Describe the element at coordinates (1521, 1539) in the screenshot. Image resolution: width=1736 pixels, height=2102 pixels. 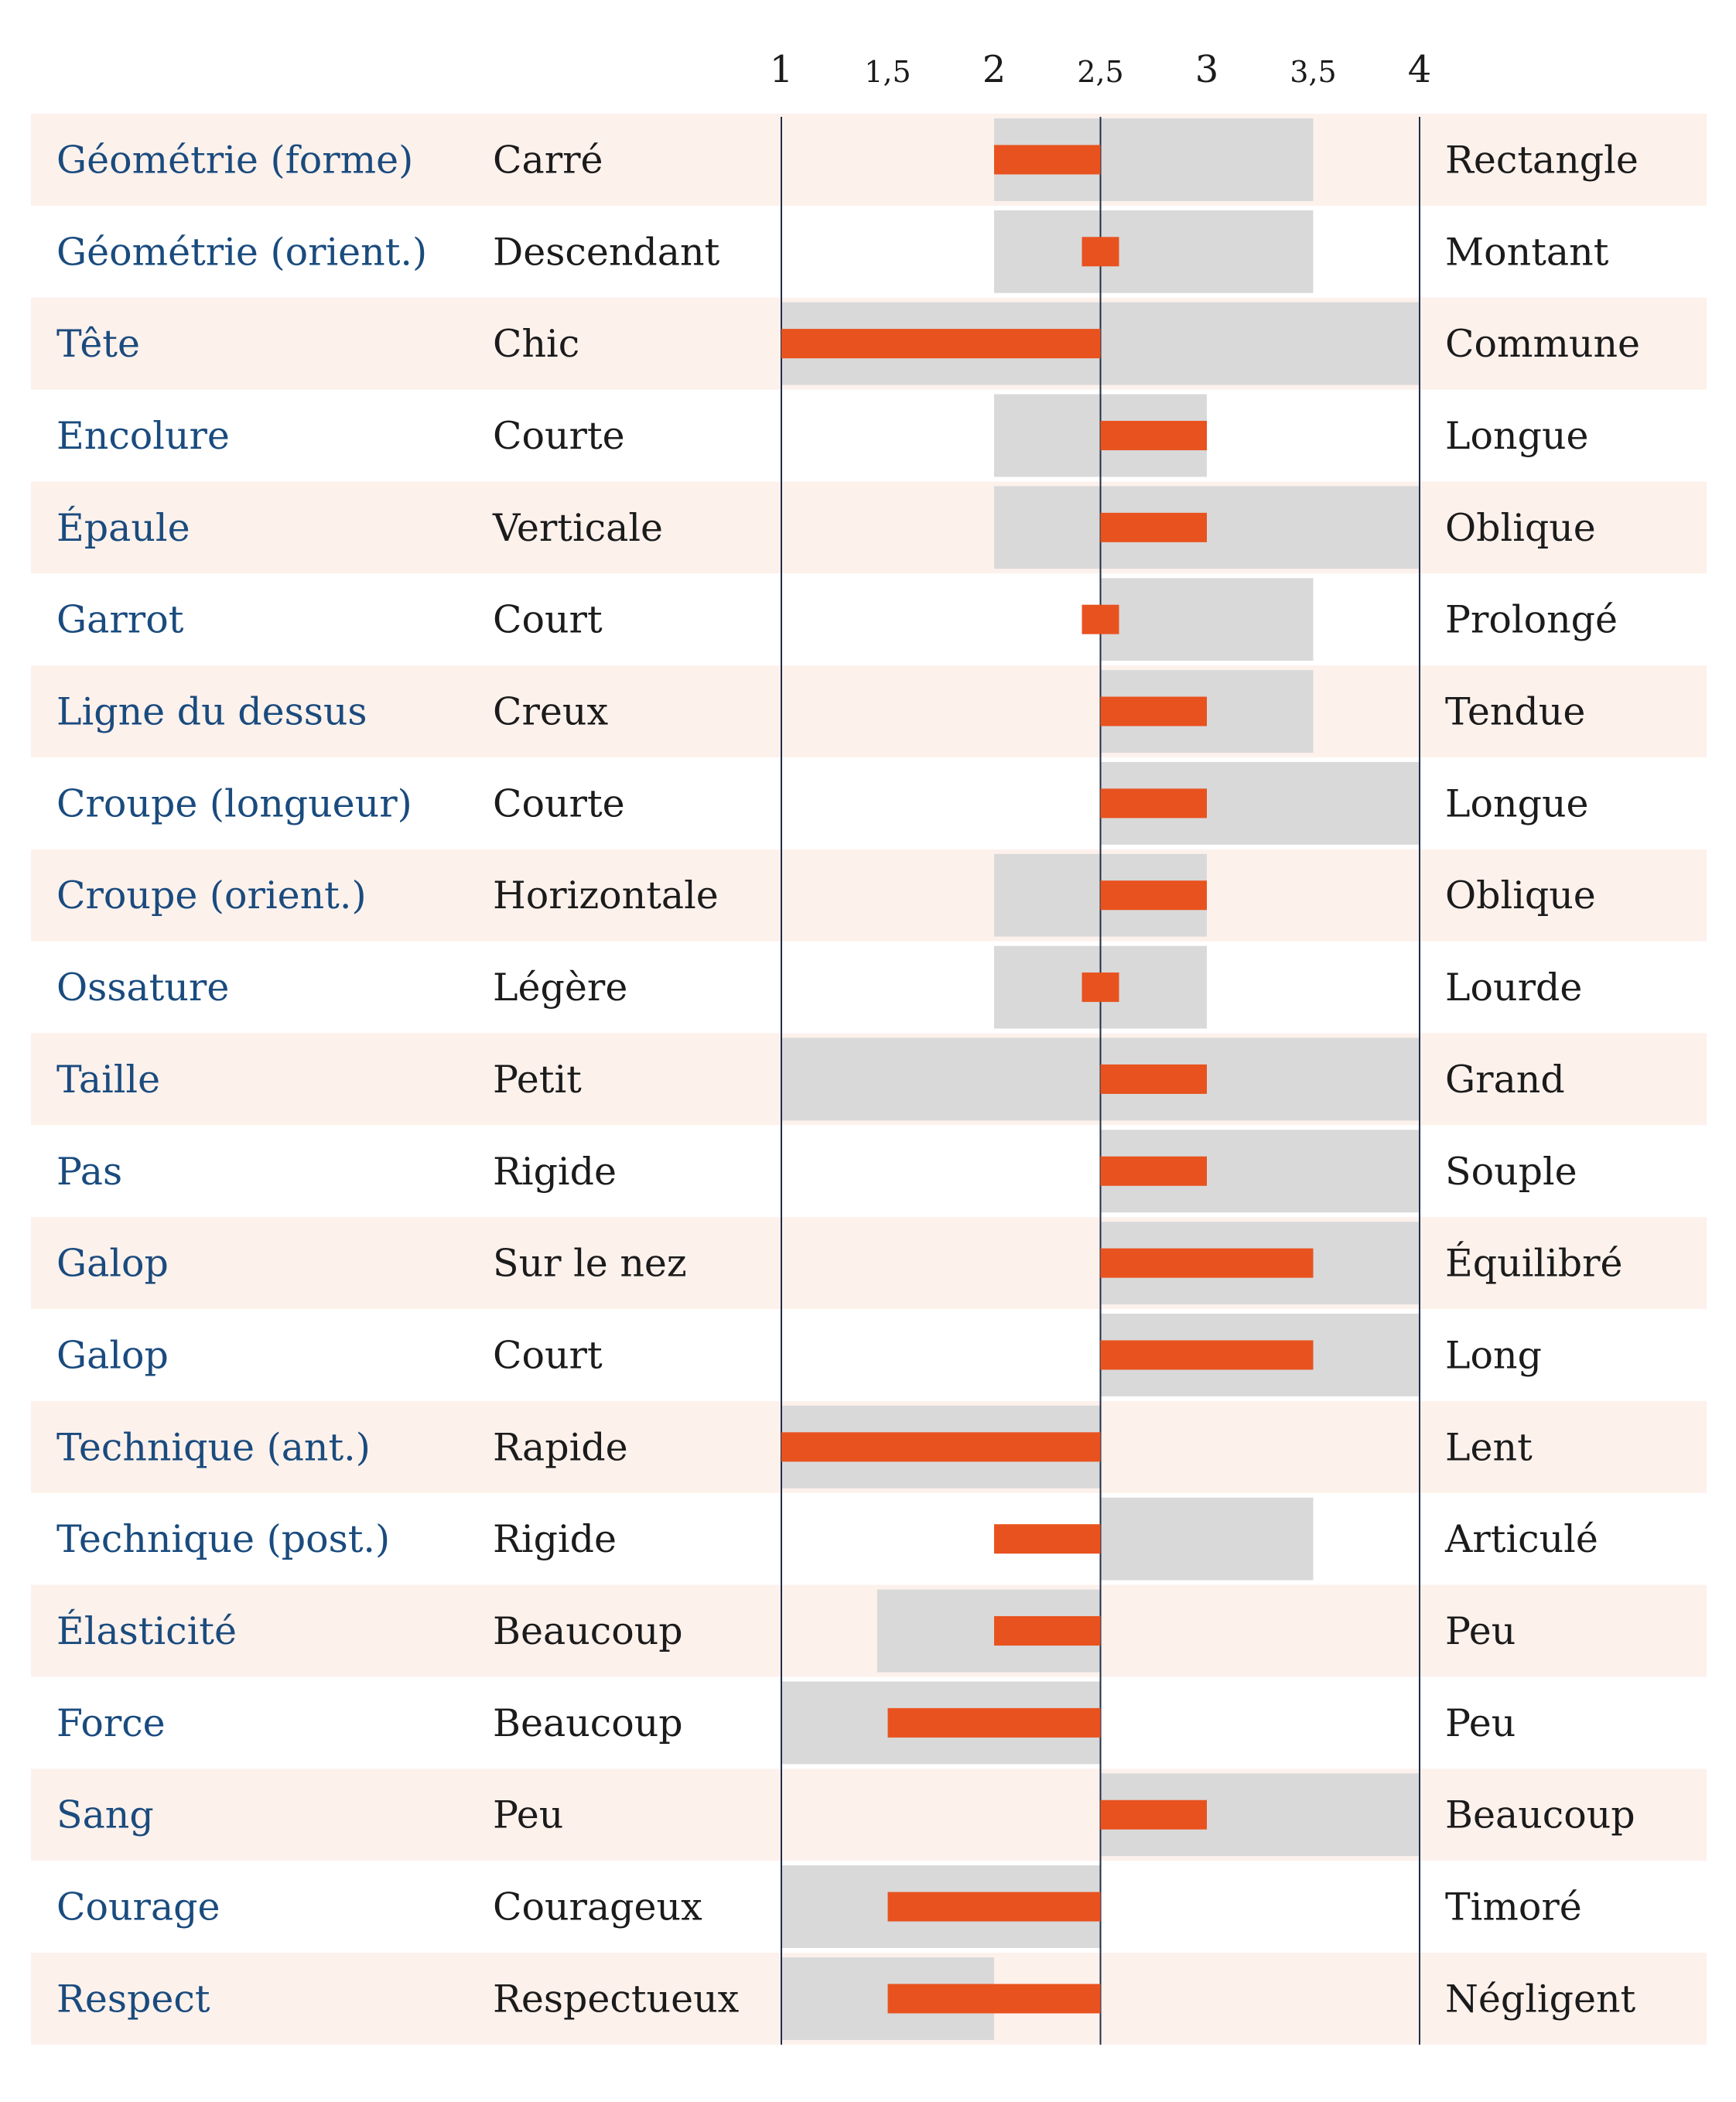
I see `high-pole-label: Articulé` at that location.